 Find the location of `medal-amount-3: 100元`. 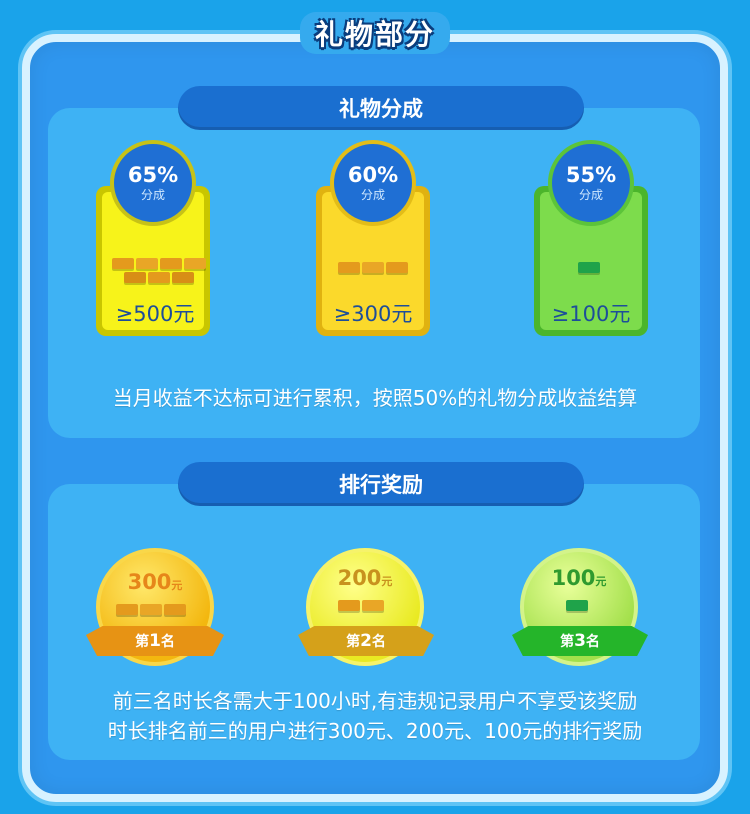

medal-amount-3: 100元 is located at coordinates (579, 578).